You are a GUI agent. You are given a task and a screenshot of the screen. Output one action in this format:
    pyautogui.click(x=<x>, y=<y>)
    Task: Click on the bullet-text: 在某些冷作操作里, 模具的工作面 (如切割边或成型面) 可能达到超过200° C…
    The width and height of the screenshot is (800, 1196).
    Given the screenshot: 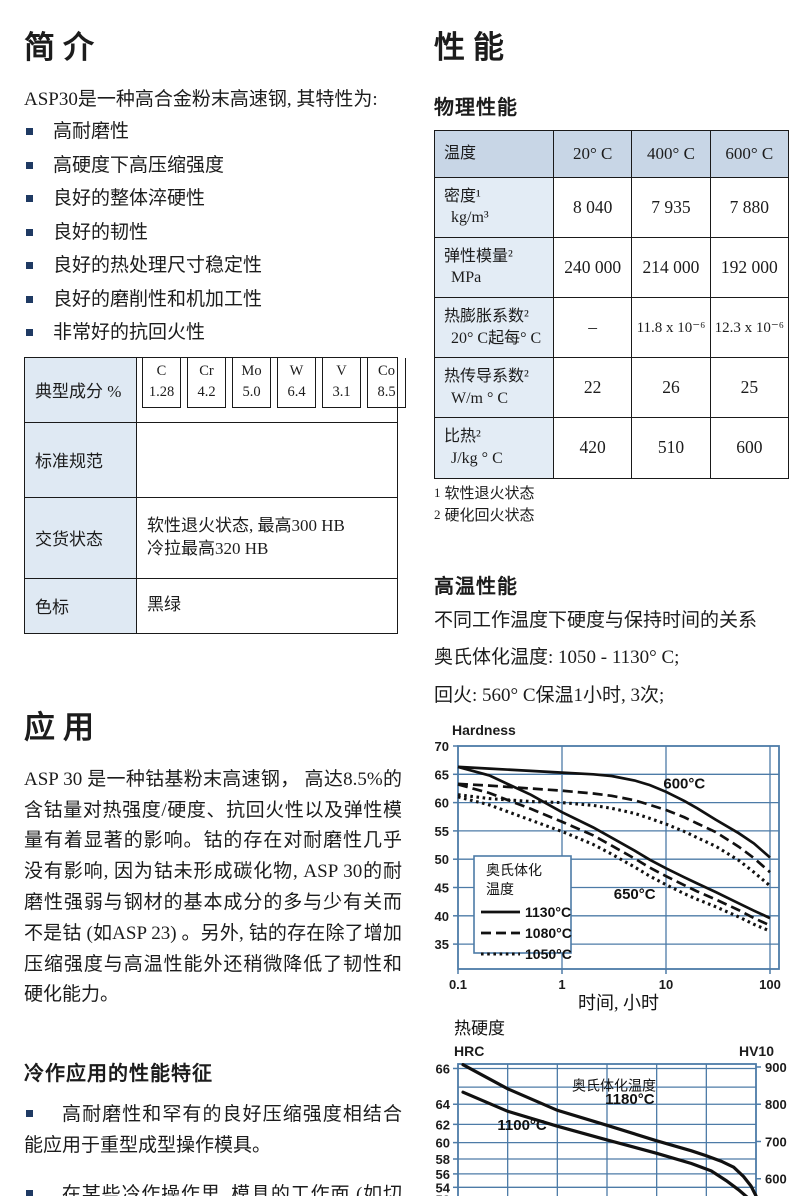 What is the action you would take?
    pyautogui.click(x=231, y=1189)
    